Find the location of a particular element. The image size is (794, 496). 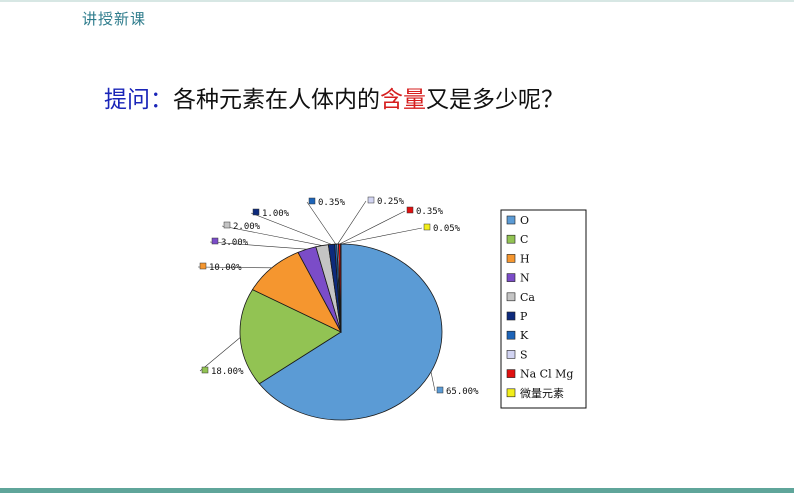

data-label-6: 0.35% is located at coordinates (332, 203).